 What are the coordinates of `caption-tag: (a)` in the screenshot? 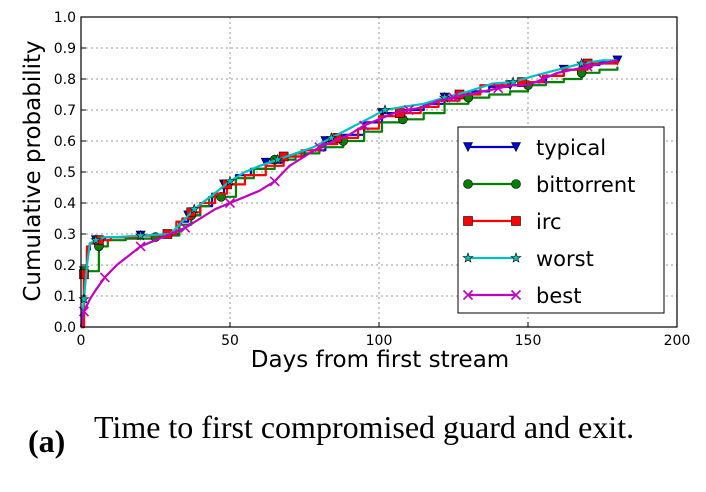 It's located at (47, 441).